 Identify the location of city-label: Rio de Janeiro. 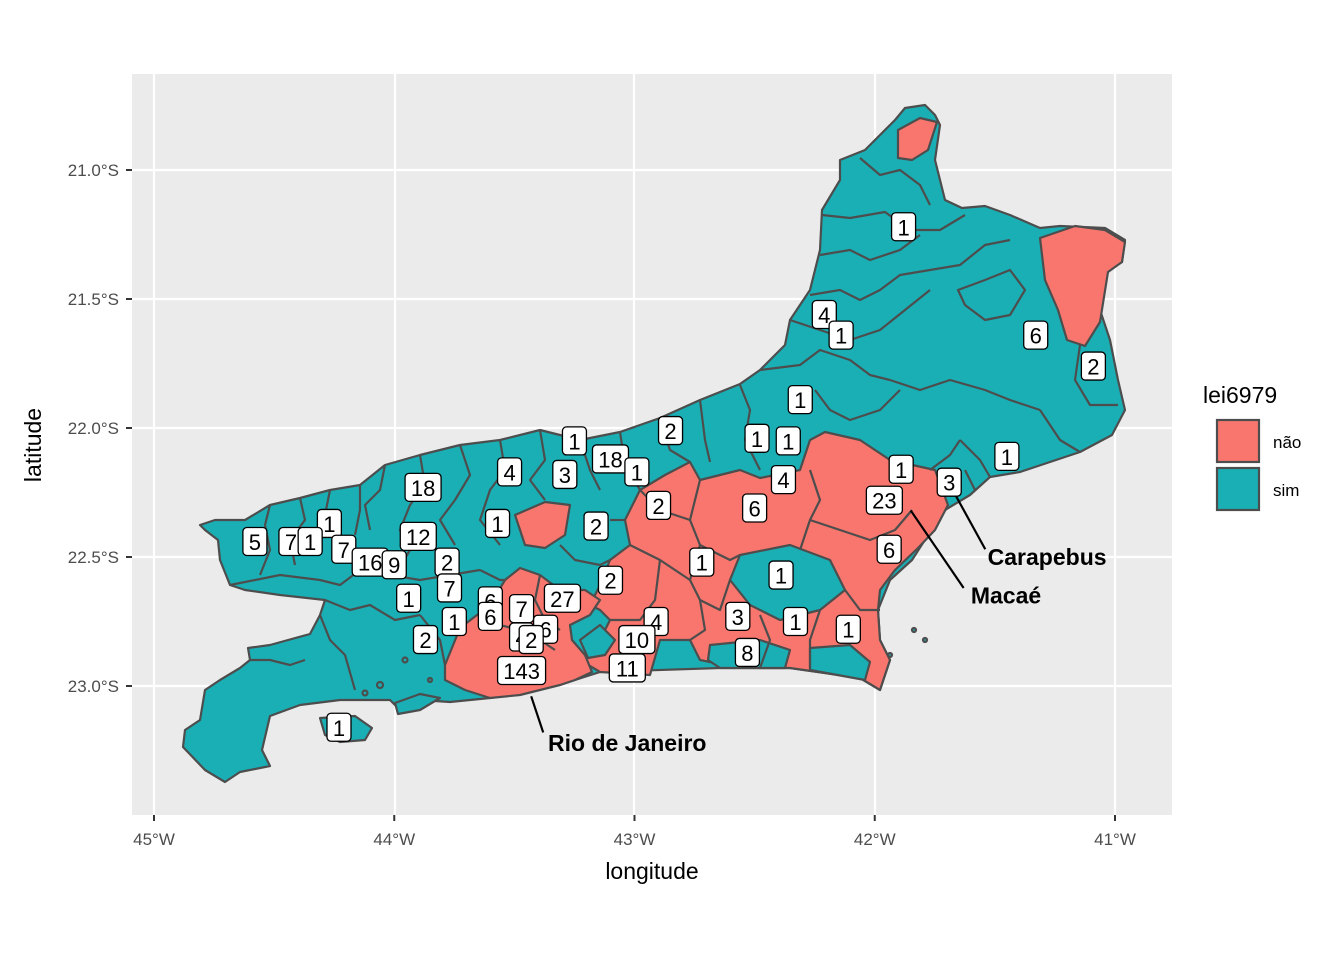
(627, 743).